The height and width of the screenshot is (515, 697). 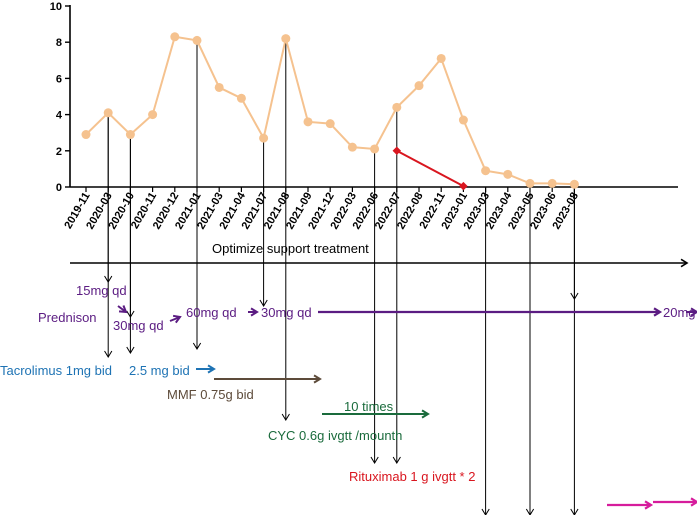 I want to click on magenta-arrow-b, so click(x=675, y=502).